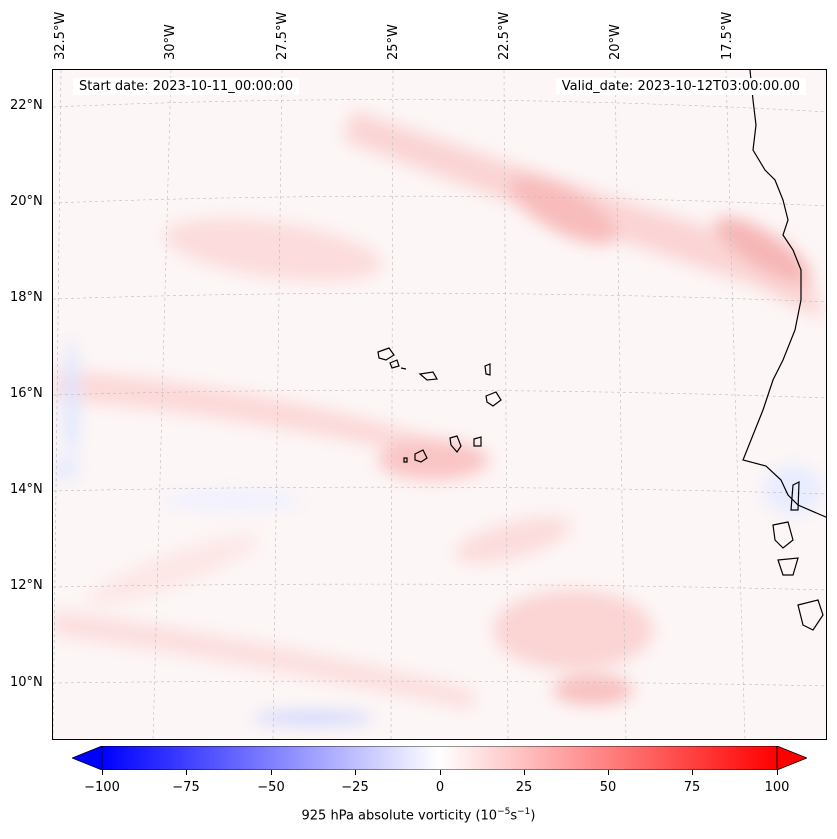  Describe the element at coordinates (26, 201) in the screenshot. I see `lat-label-20n: 20°N` at that location.